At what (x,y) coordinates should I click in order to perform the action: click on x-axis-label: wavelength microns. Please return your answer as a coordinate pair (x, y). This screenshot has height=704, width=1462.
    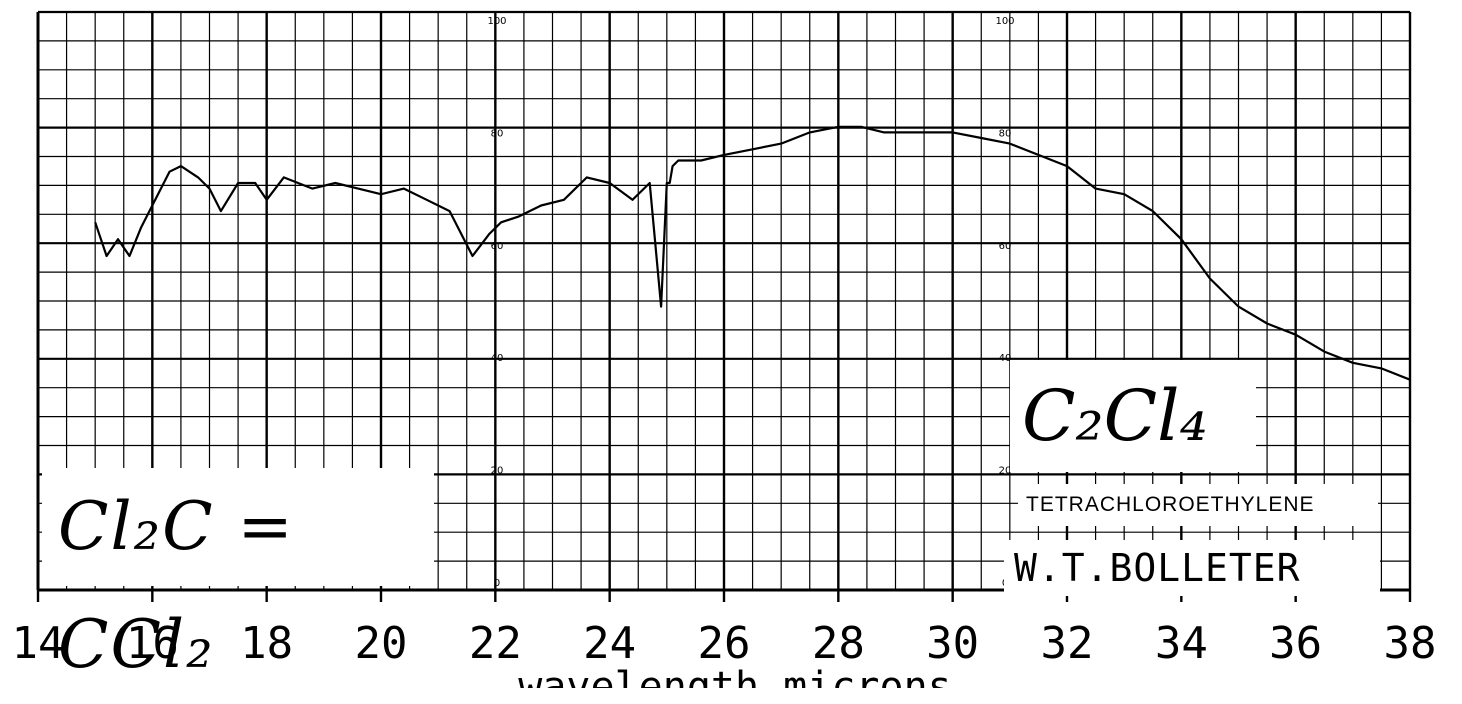
    Looking at the image, I should click on (734, 676).